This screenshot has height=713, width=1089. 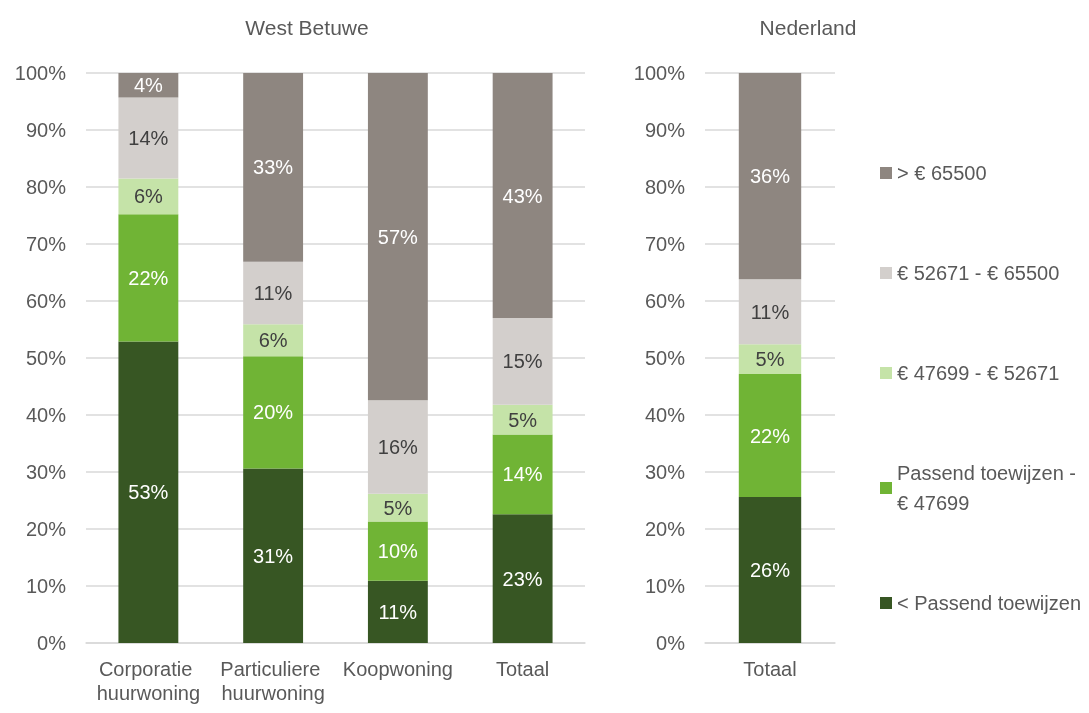 I want to click on data-label: 36%, so click(x=770, y=176).